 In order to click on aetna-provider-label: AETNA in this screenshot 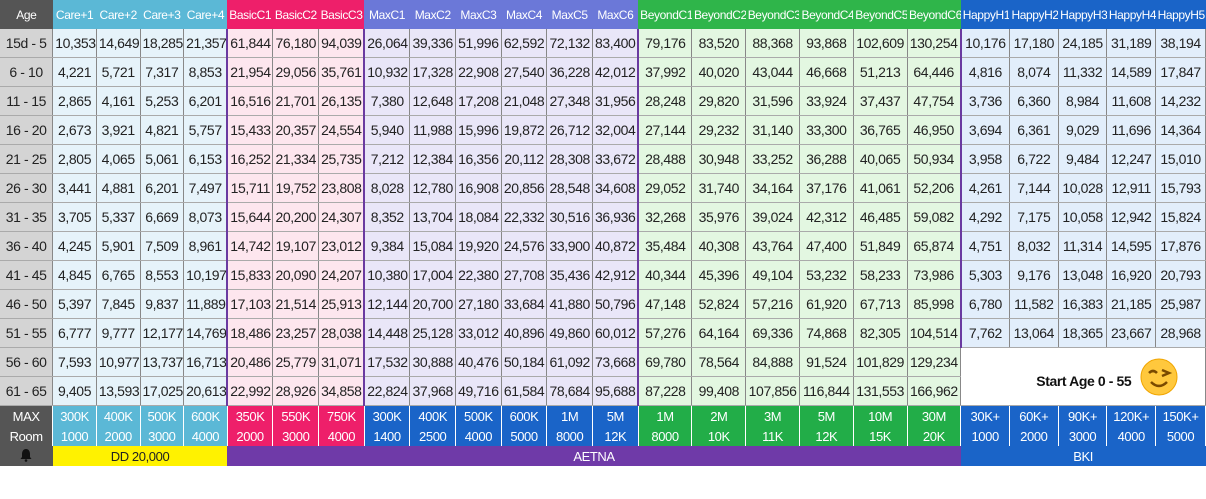, I will do `click(594, 456)`.